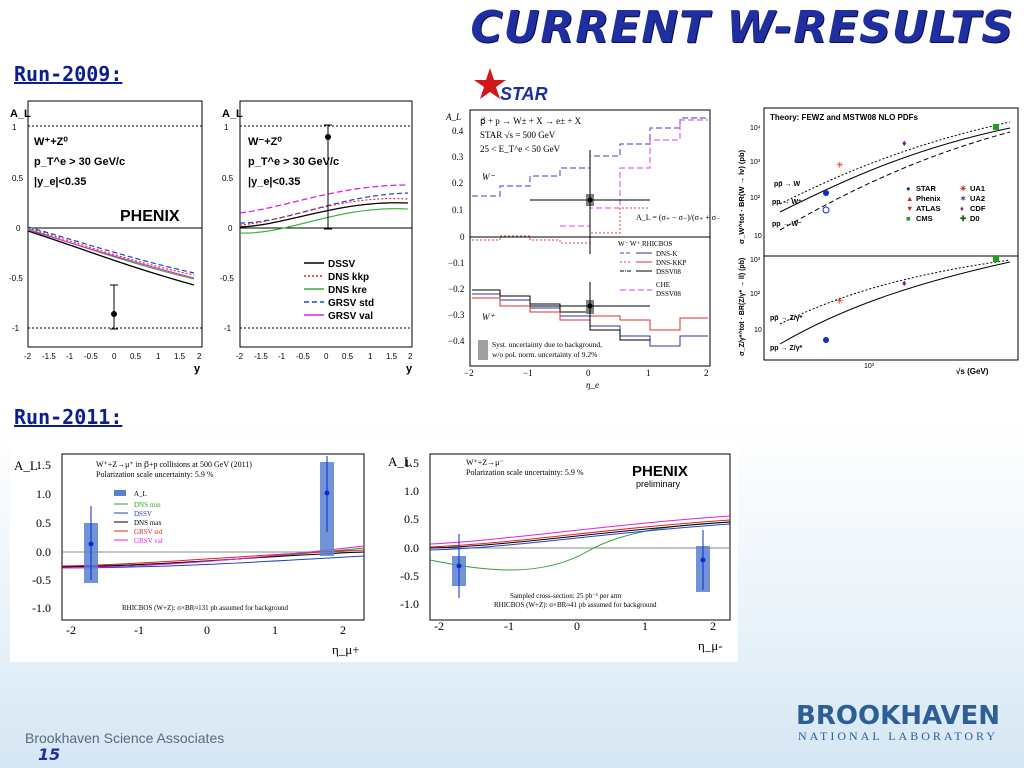 The image size is (1024, 768). Describe the element at coordinates (928, 198) in the screenshot. I see `theory-legend-phenix: Phenix` at that location.